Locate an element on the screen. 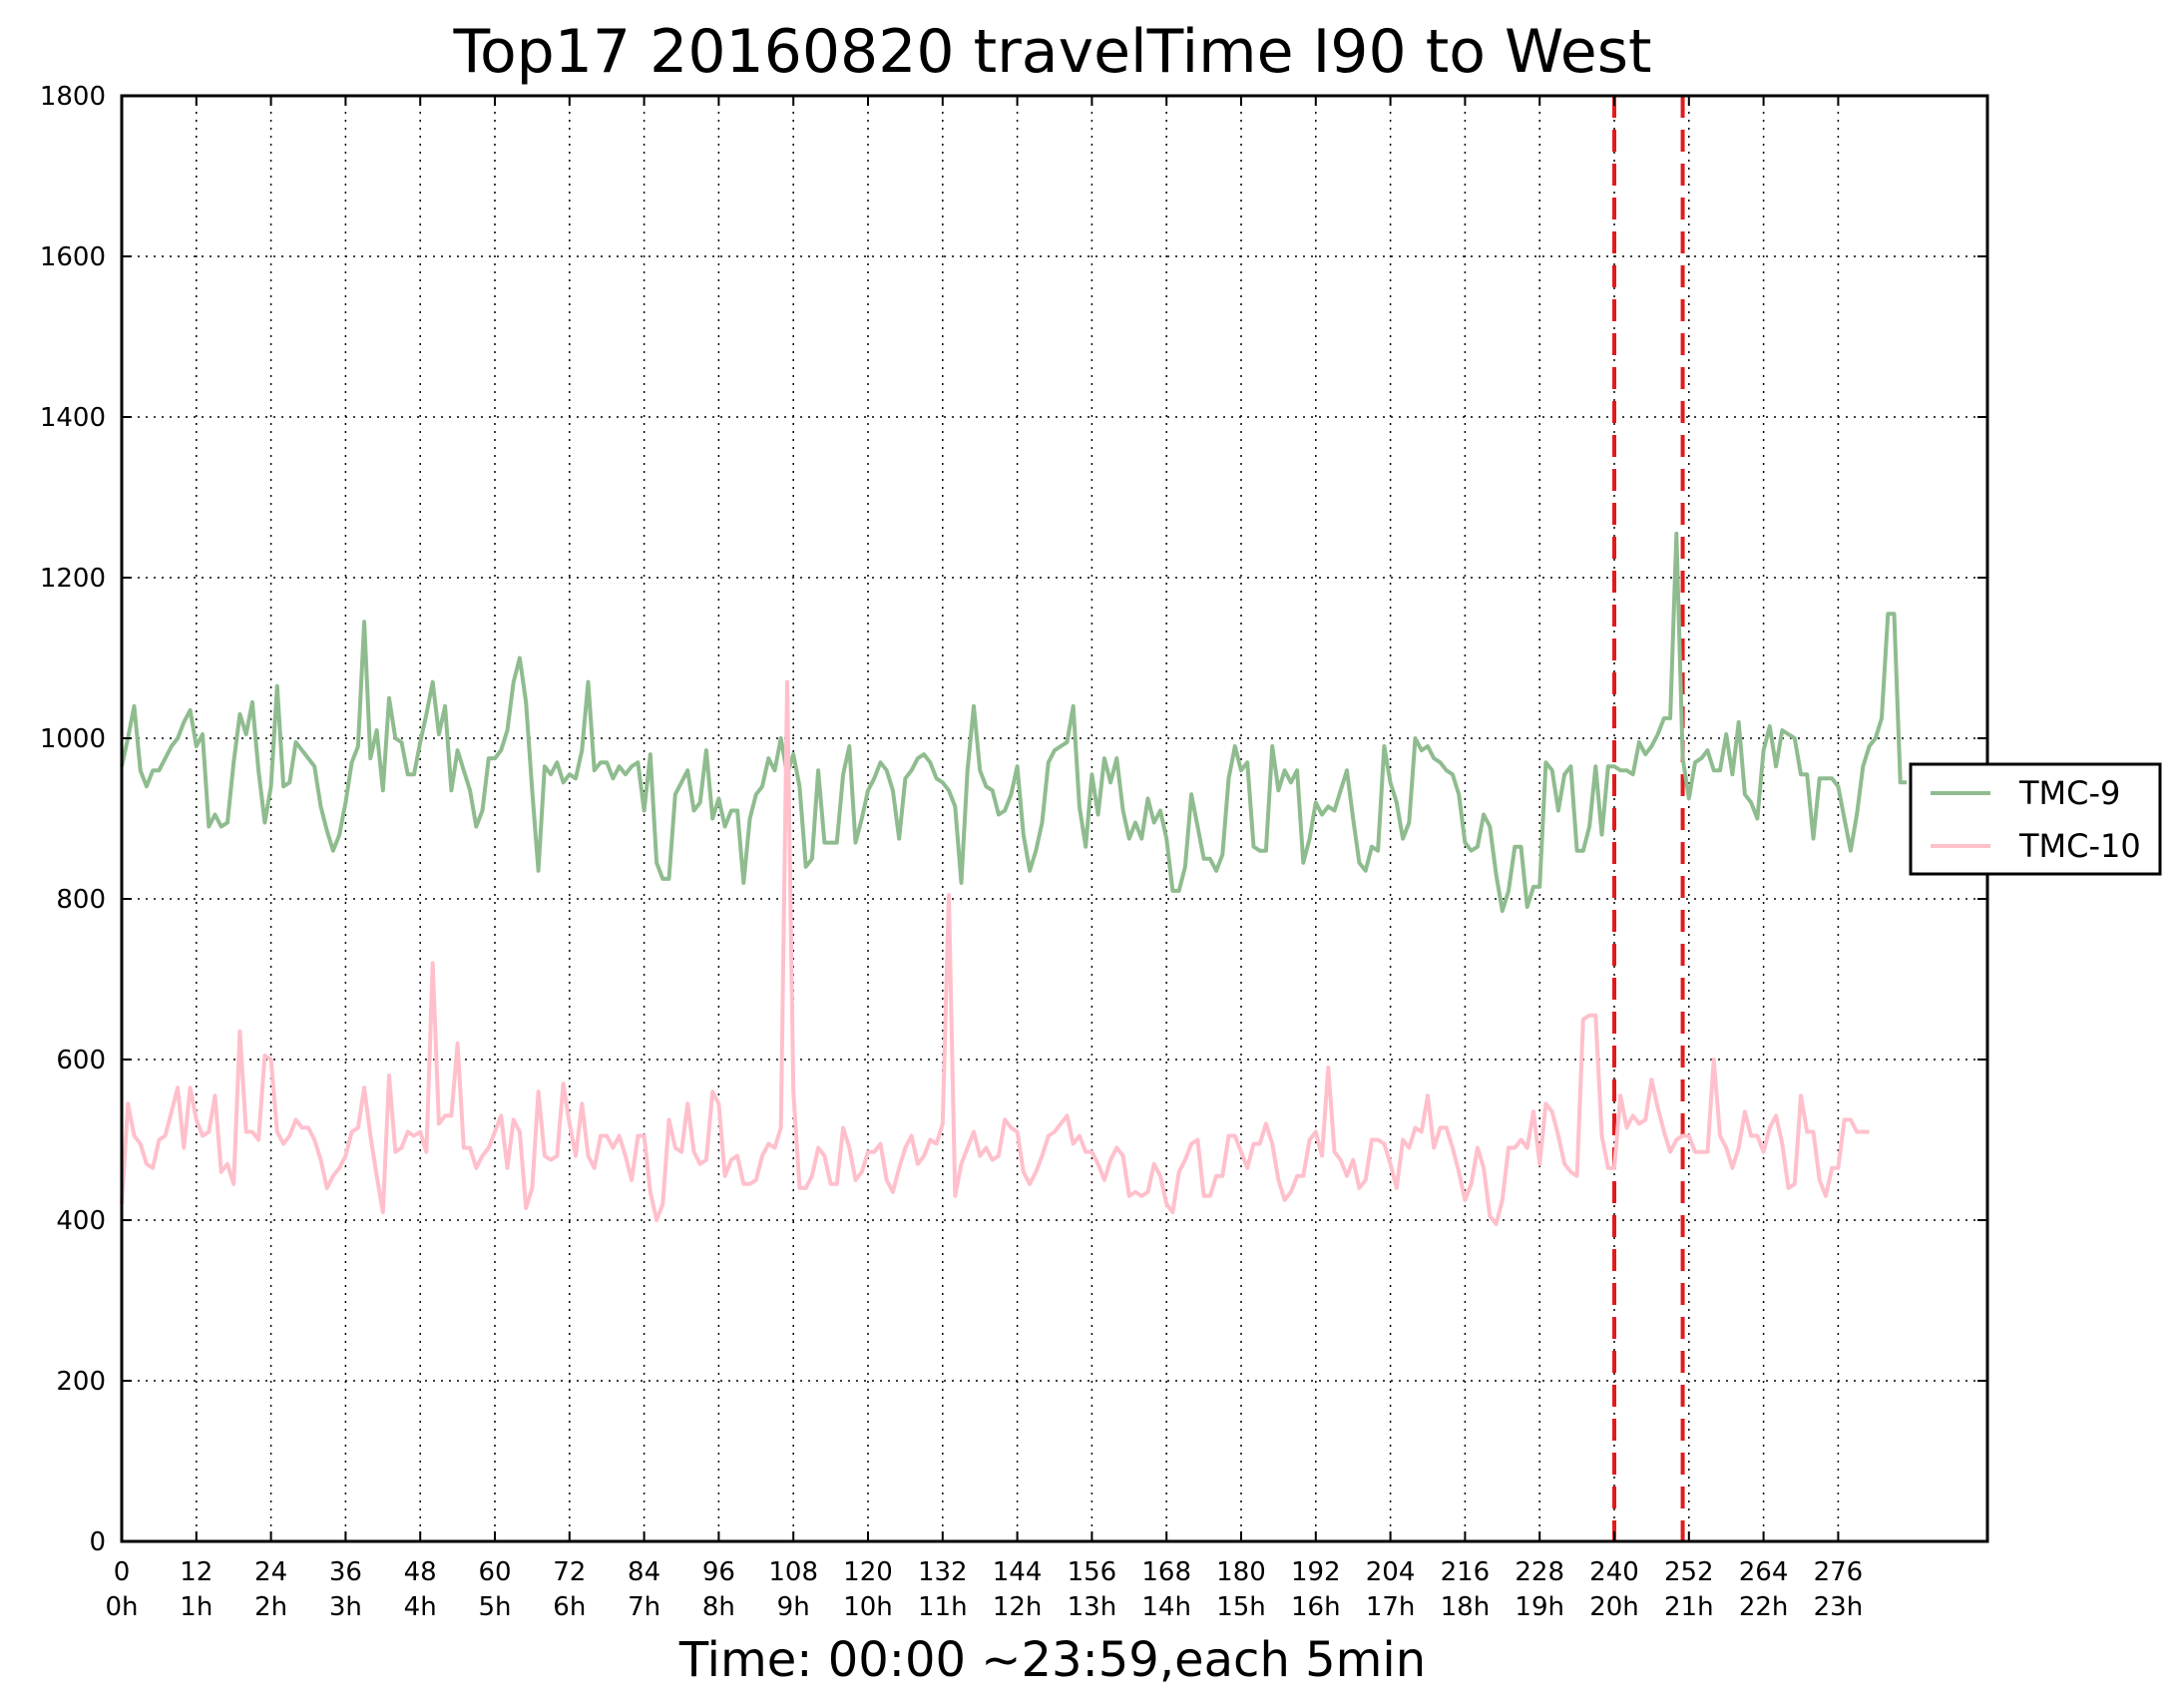  y-tick-label: 1600 is located at coordinates (73, 257).